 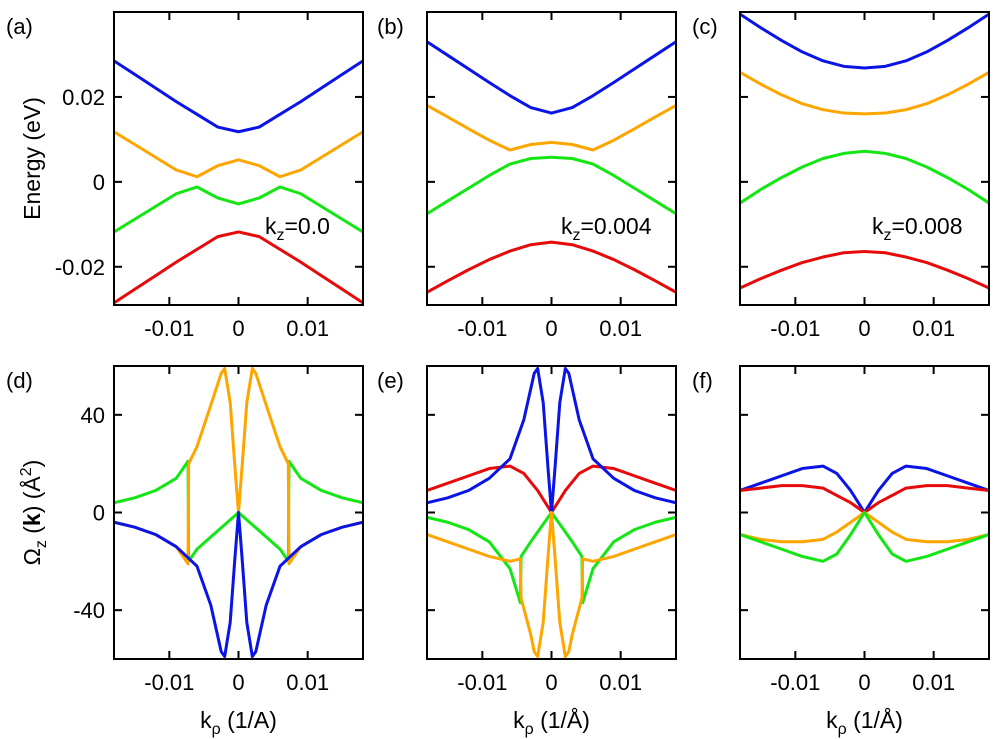 I want to click on y-tick-label: 0.02, so click(x=83, y=97).